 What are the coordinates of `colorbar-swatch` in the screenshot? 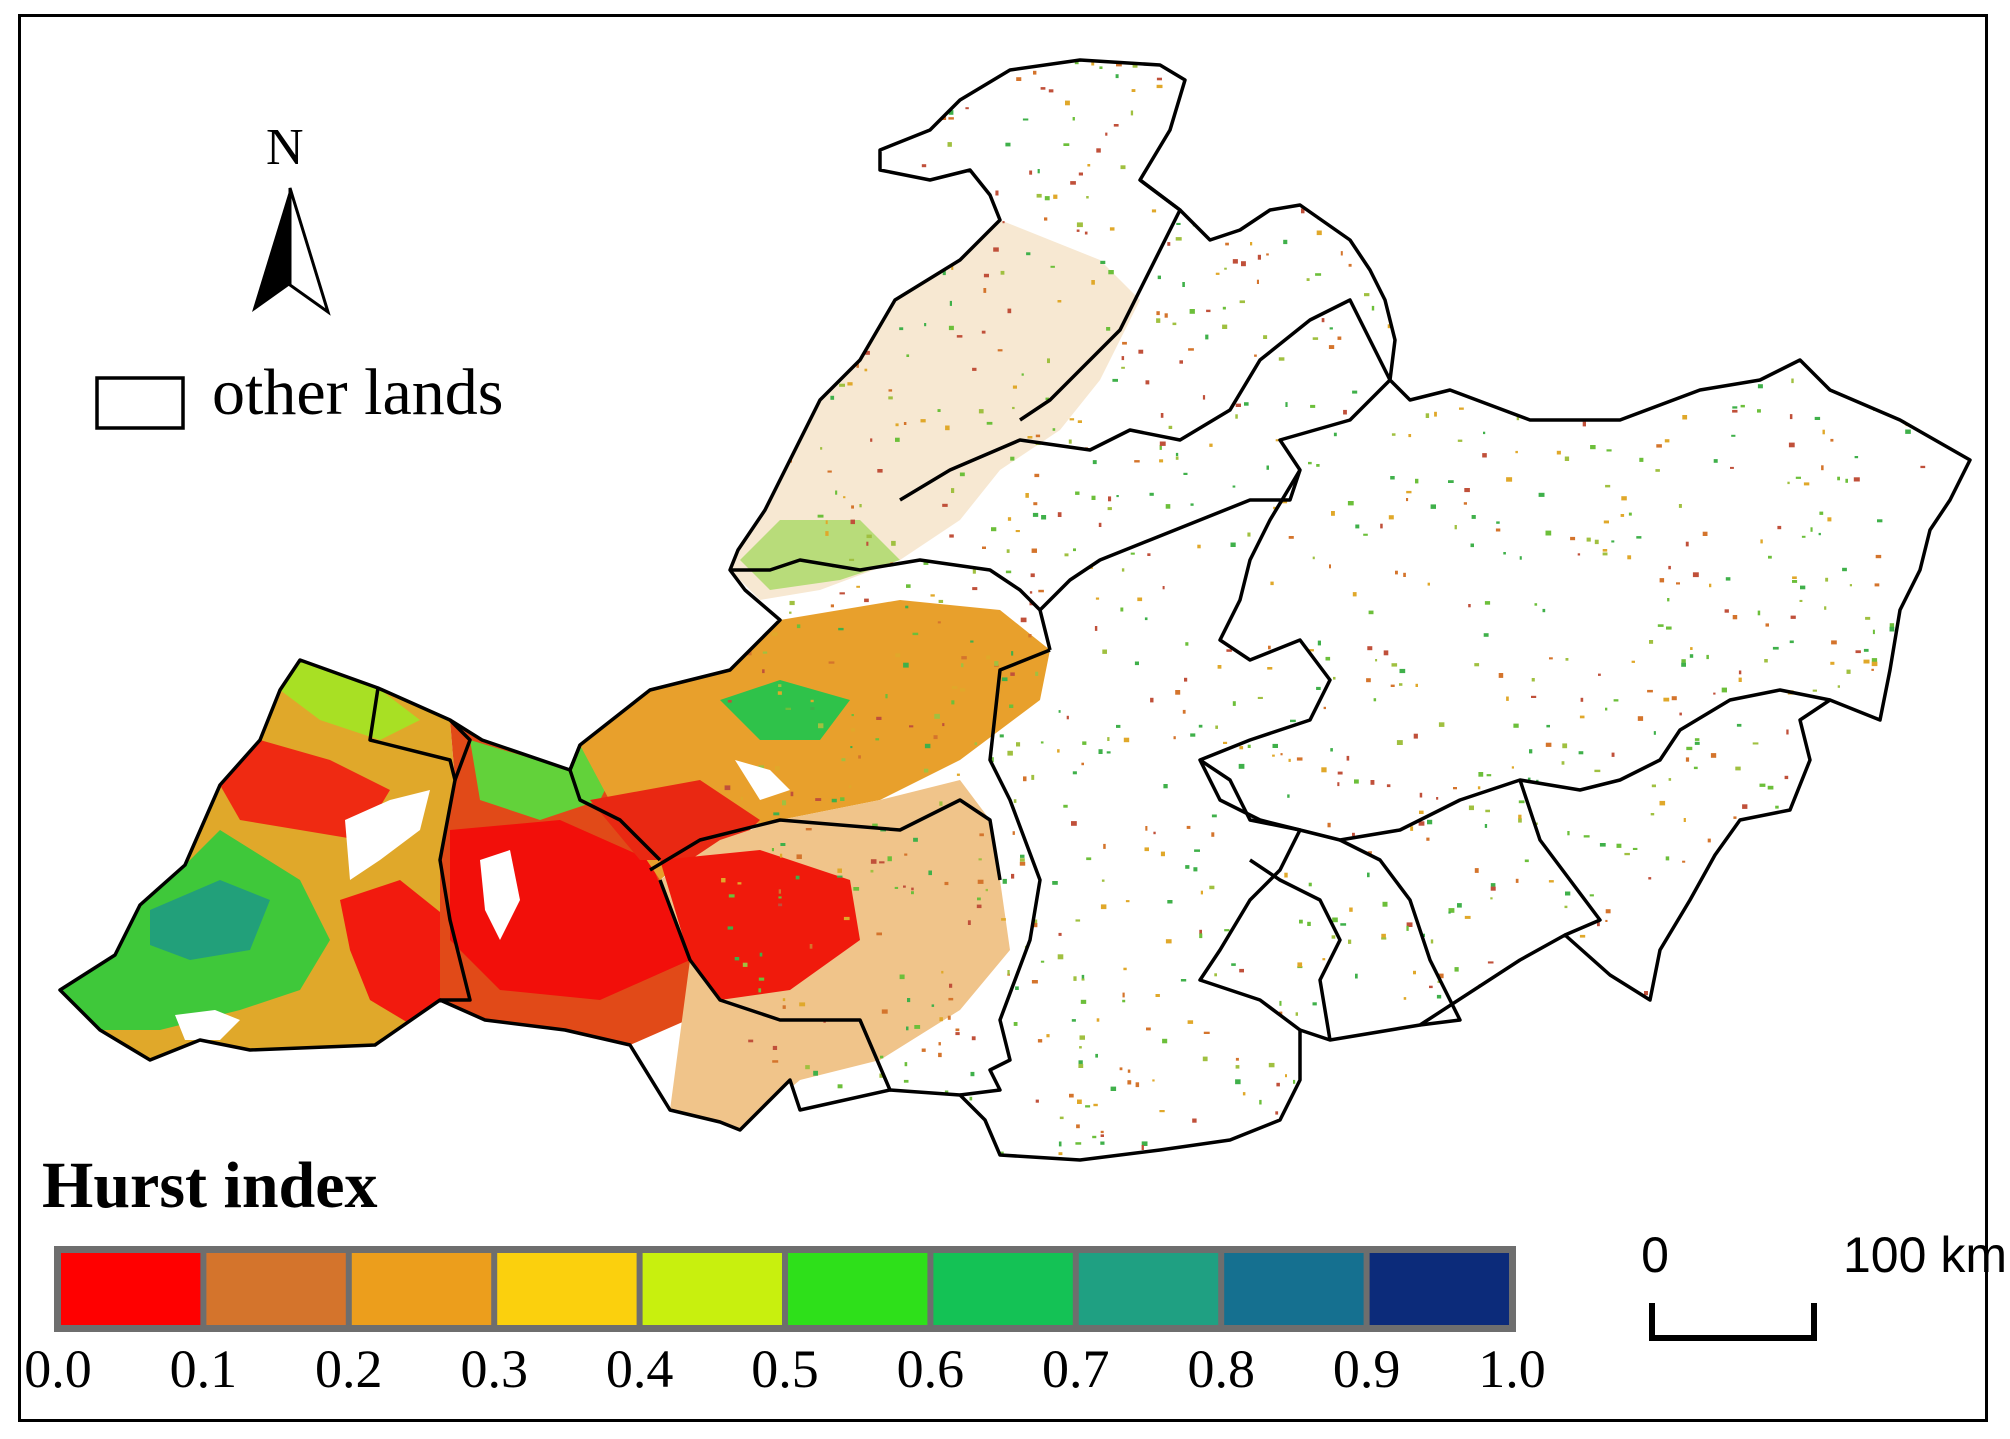 It's located at (567, 1289).